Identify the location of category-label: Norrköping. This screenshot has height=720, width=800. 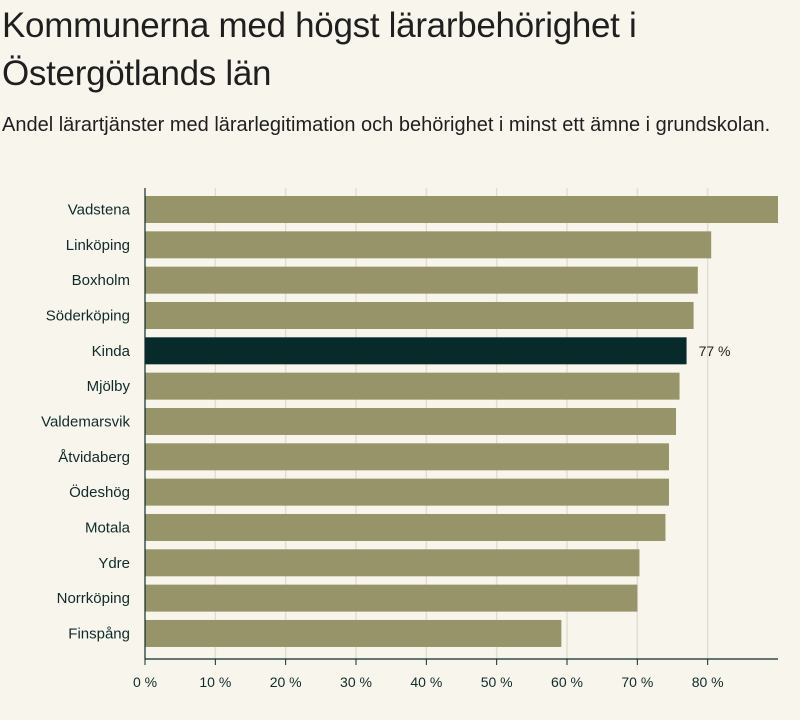
(93, 598).